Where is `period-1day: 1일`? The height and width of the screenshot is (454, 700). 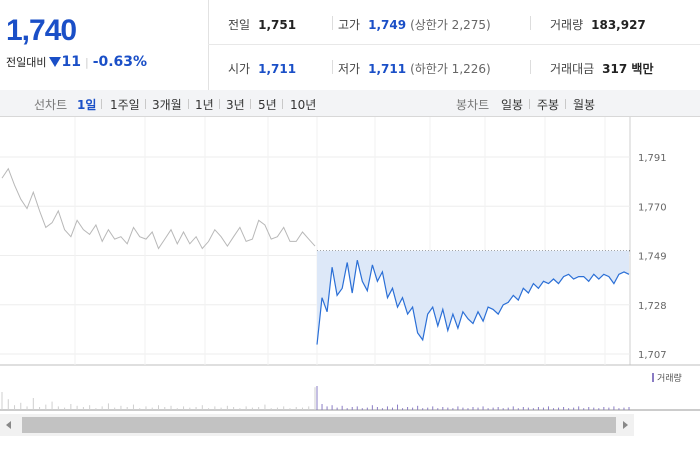
period-1day: 1일 is located at coordinates (87, 105).